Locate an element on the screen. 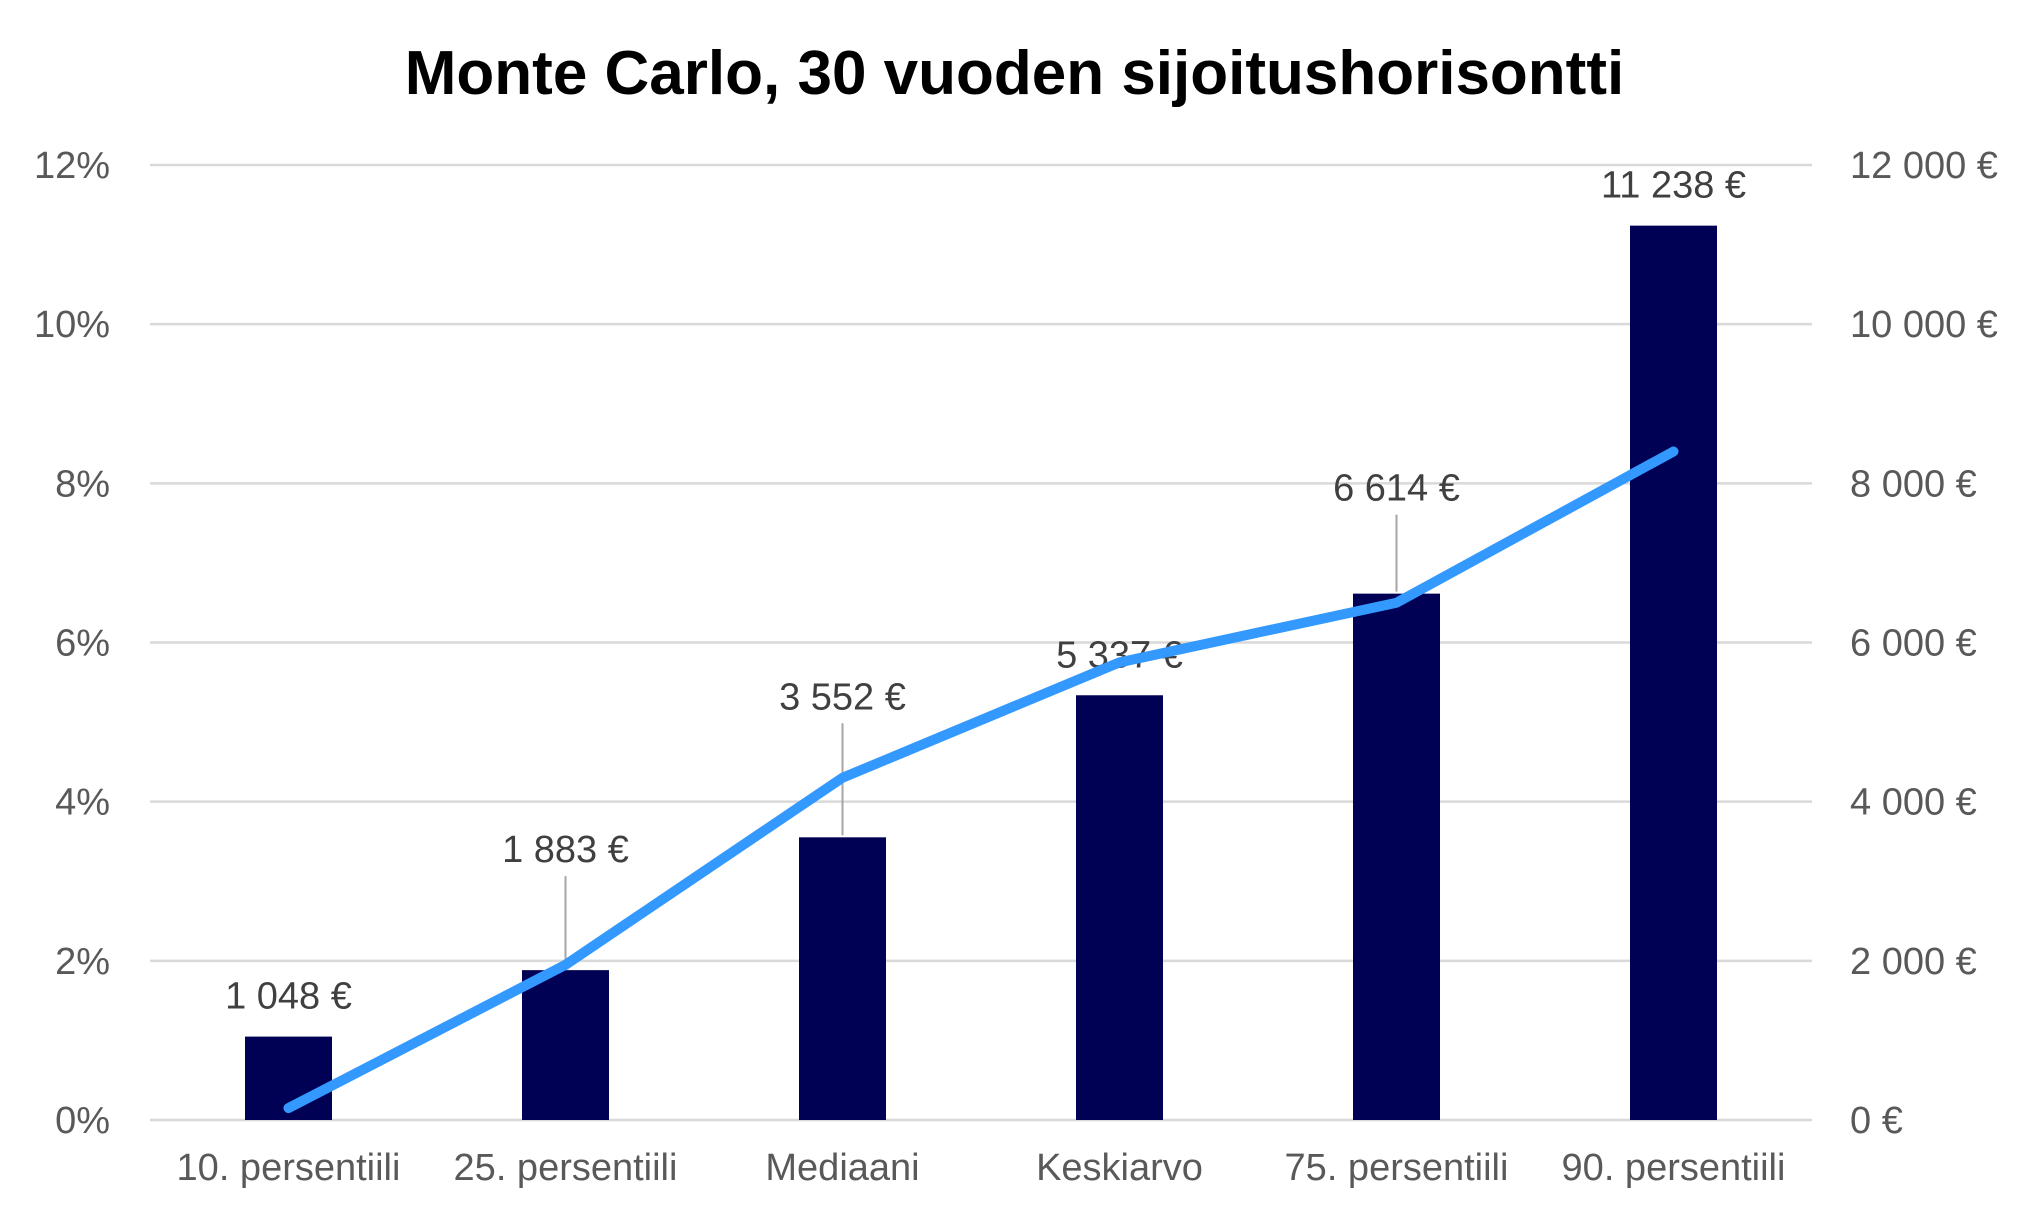 Image resolution: width=2029 pixels, height=1217 pixels. x-category-label: 90. persentiili is located at coordinates (1674, 1168).